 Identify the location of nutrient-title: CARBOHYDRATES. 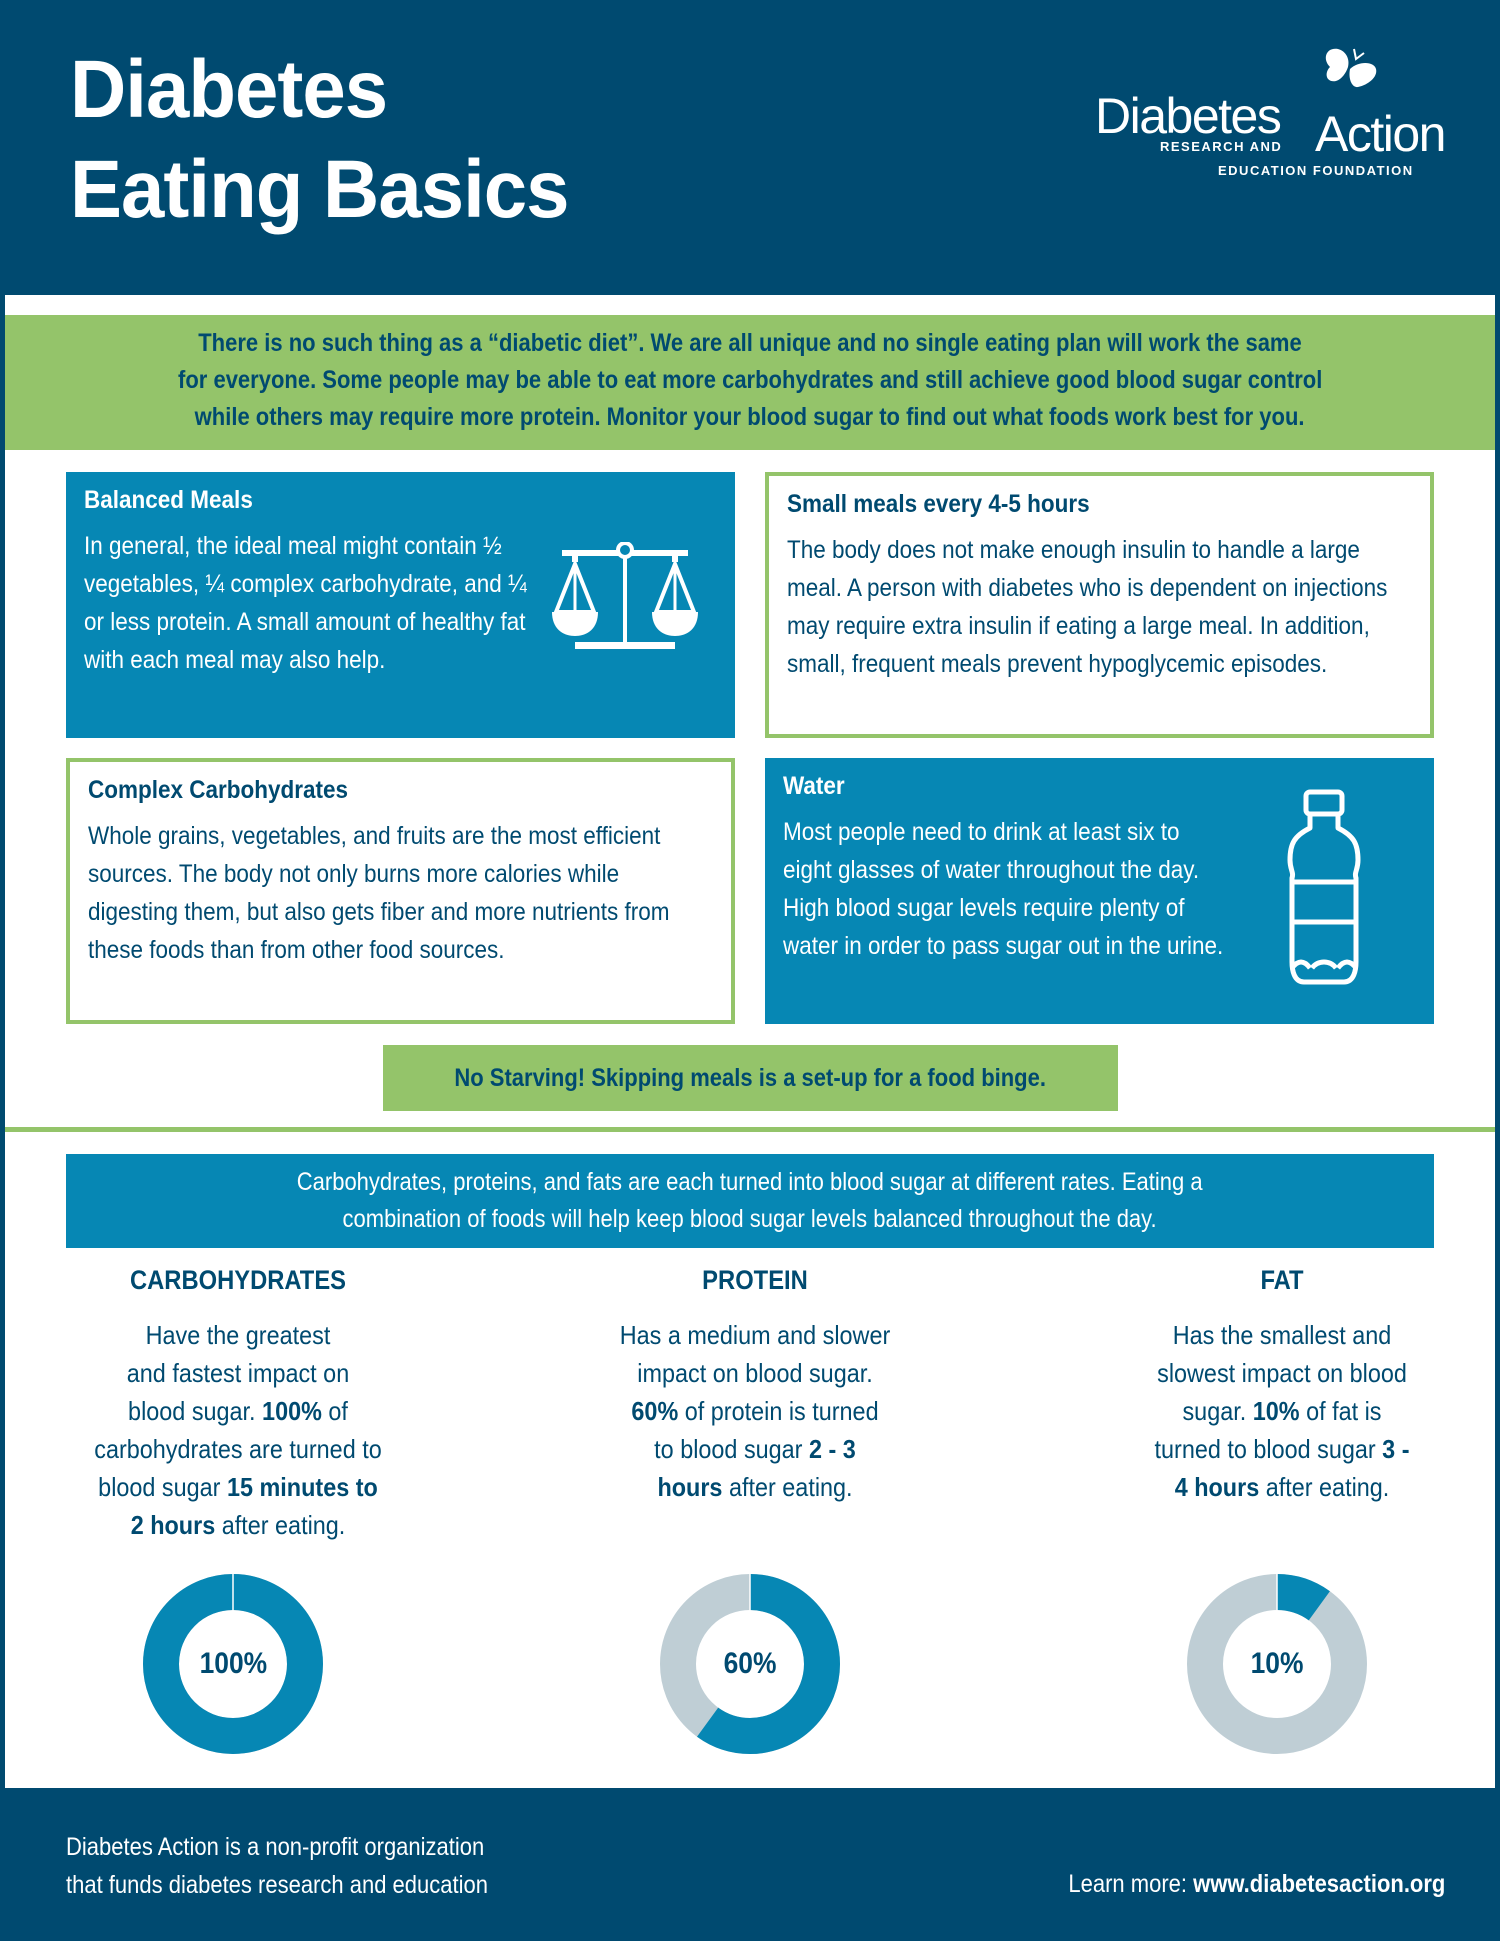
(238, 1280).